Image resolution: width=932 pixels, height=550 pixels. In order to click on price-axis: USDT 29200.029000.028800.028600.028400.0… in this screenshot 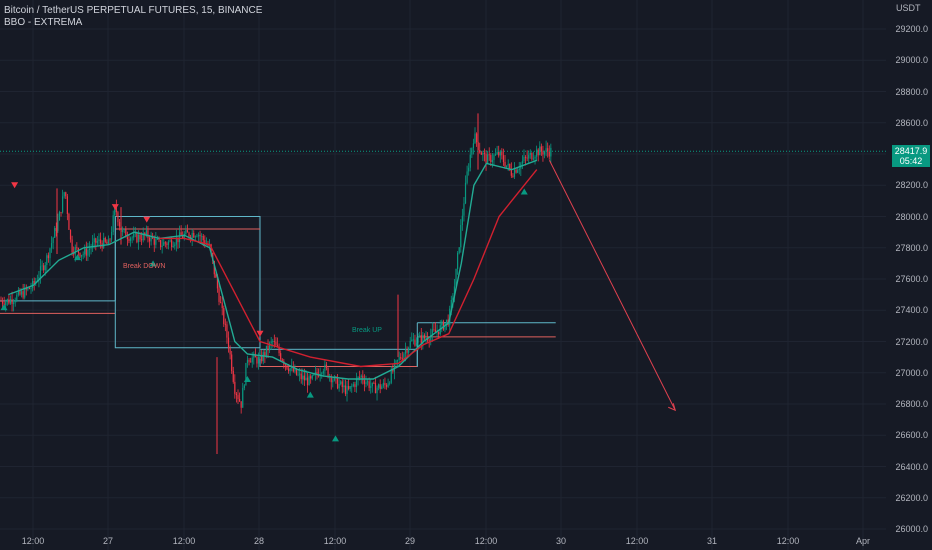, I will do `click(909, 275)`.